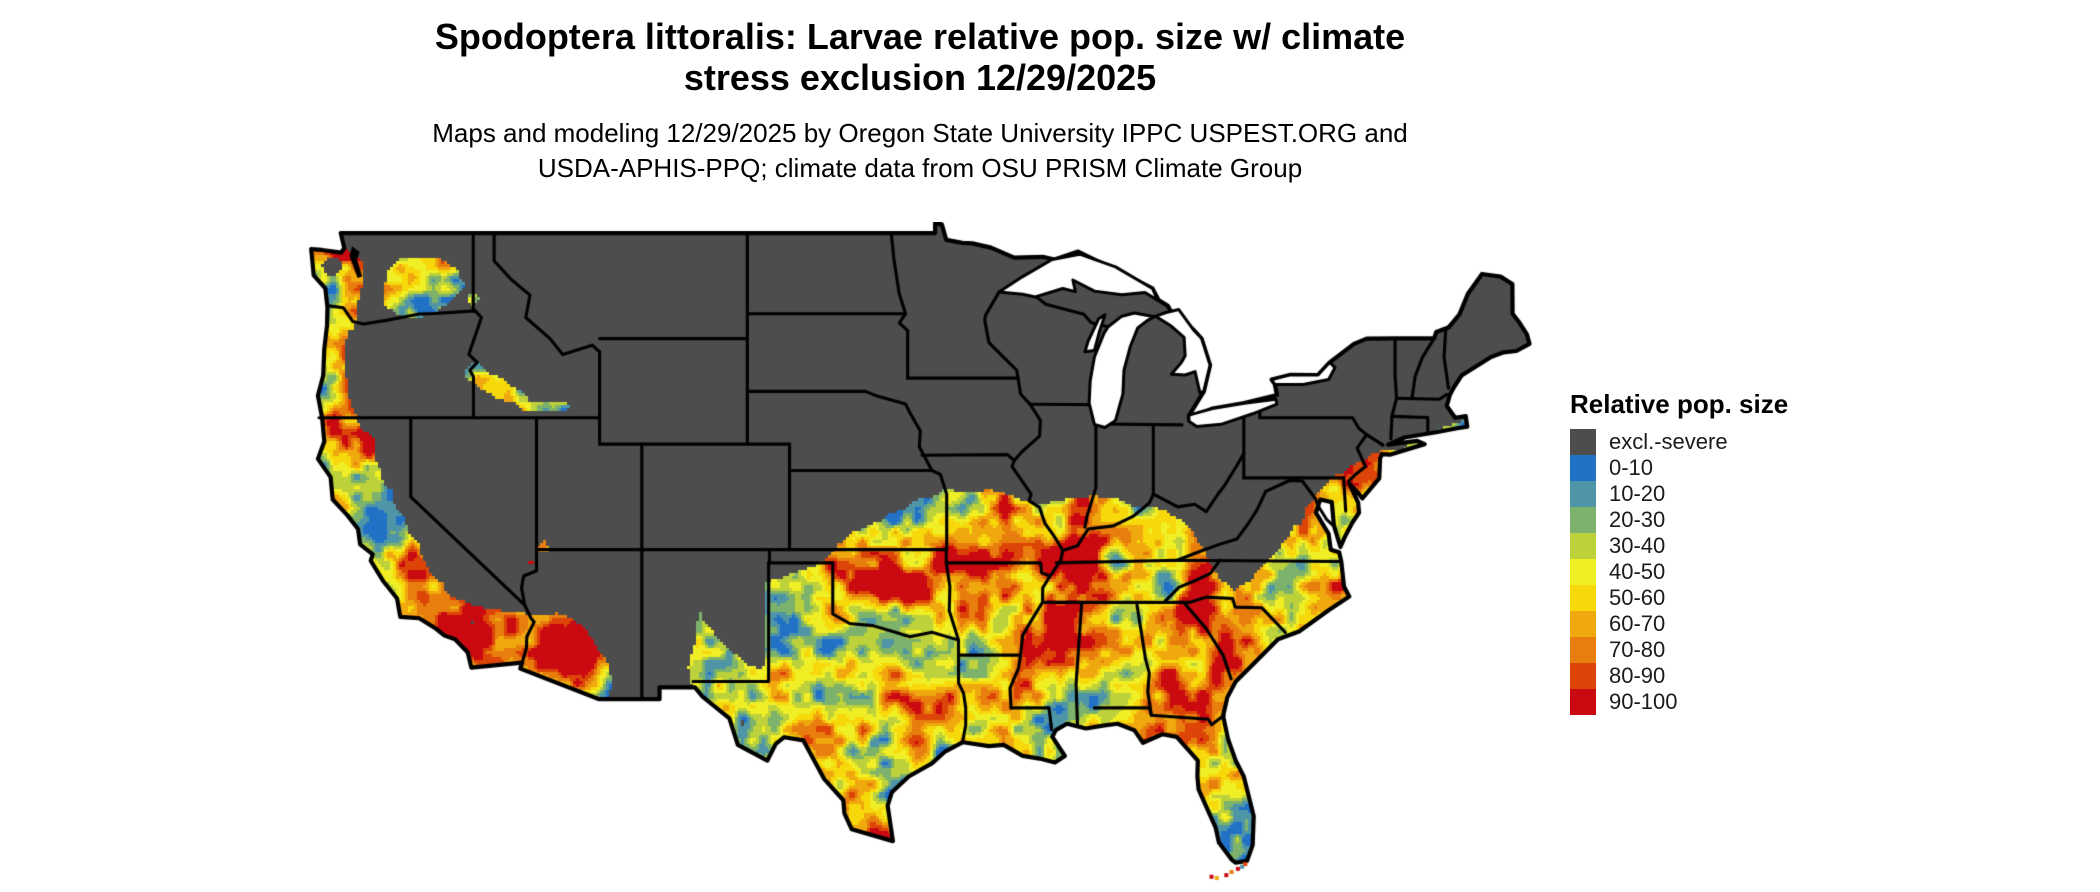 Image resolution: width=2100 pixels, height=892 pixels. Describe the element at coordinates (1643, 701) in the screenshot. I see `legend-label: 90-100` at that location.